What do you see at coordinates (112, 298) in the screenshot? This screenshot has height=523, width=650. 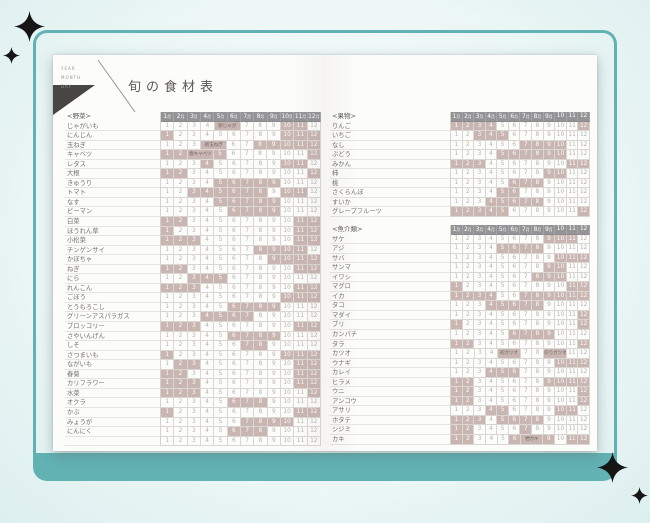 I see `row-label: ごぼう` at bounding box center [112, 298].